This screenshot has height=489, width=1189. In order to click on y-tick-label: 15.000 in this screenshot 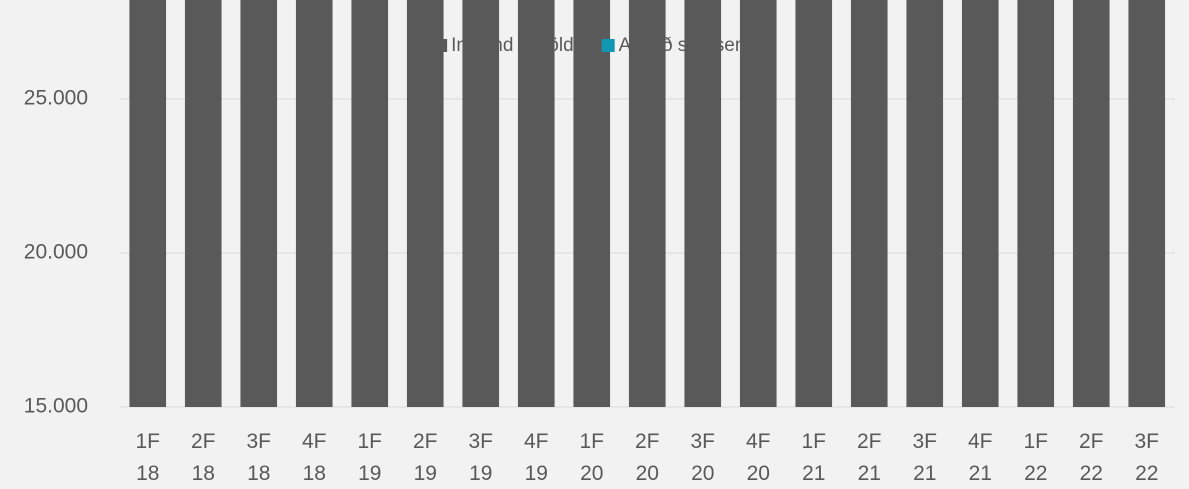, I will do `click(56, 406)`.